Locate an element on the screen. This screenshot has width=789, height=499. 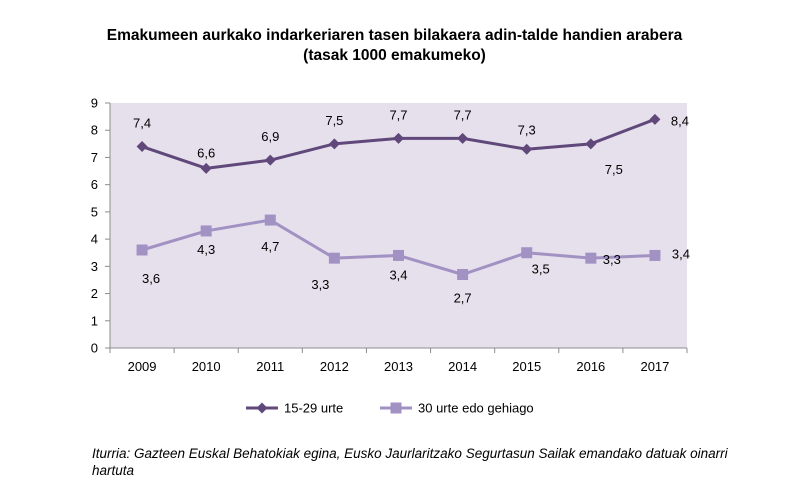
data-label: 6,9 is located at coordinates (270, 136).